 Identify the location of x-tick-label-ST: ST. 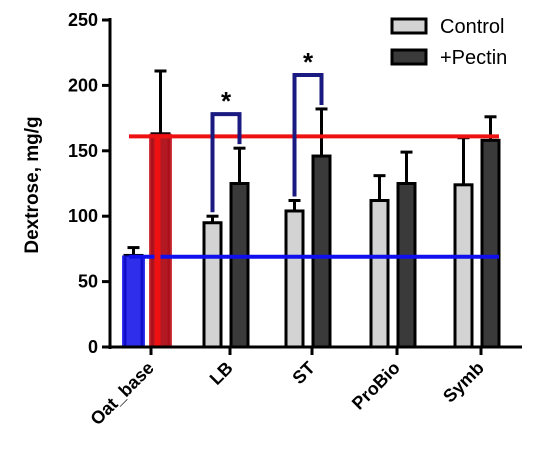
(303, 373).